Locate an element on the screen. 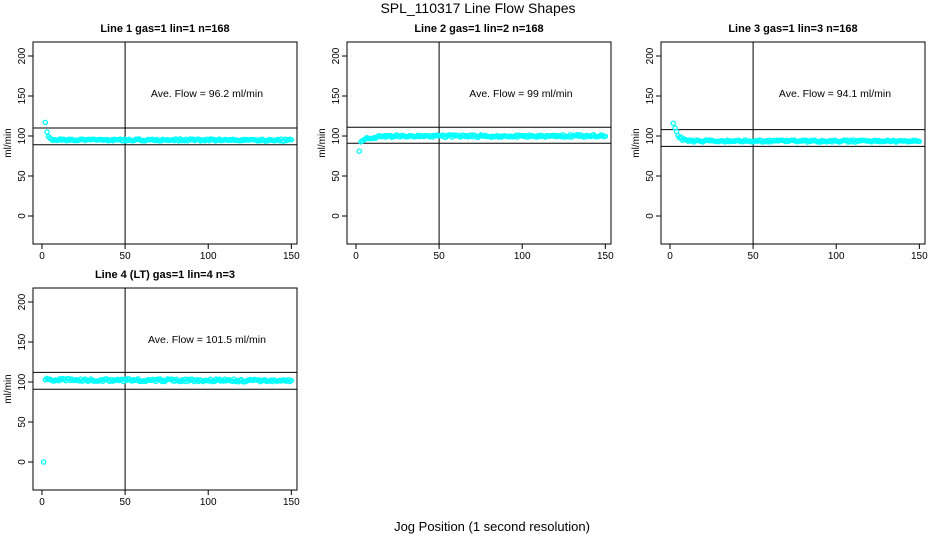  x-axis-label: Jog Position (1 second resolution) is located at coordinates (492, 526).